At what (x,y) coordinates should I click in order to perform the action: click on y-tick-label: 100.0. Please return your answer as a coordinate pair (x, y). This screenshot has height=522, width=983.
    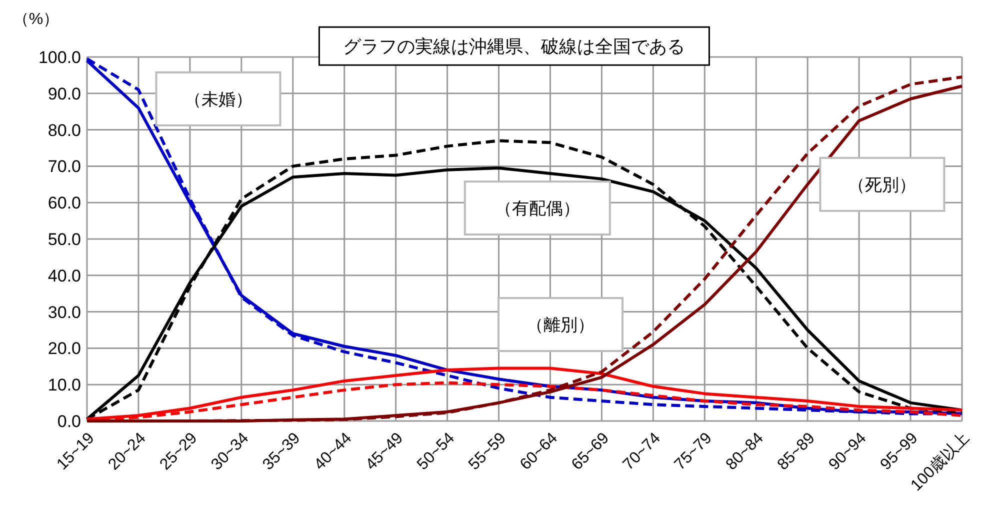
    Looking at the image, I should click on (59, 57).